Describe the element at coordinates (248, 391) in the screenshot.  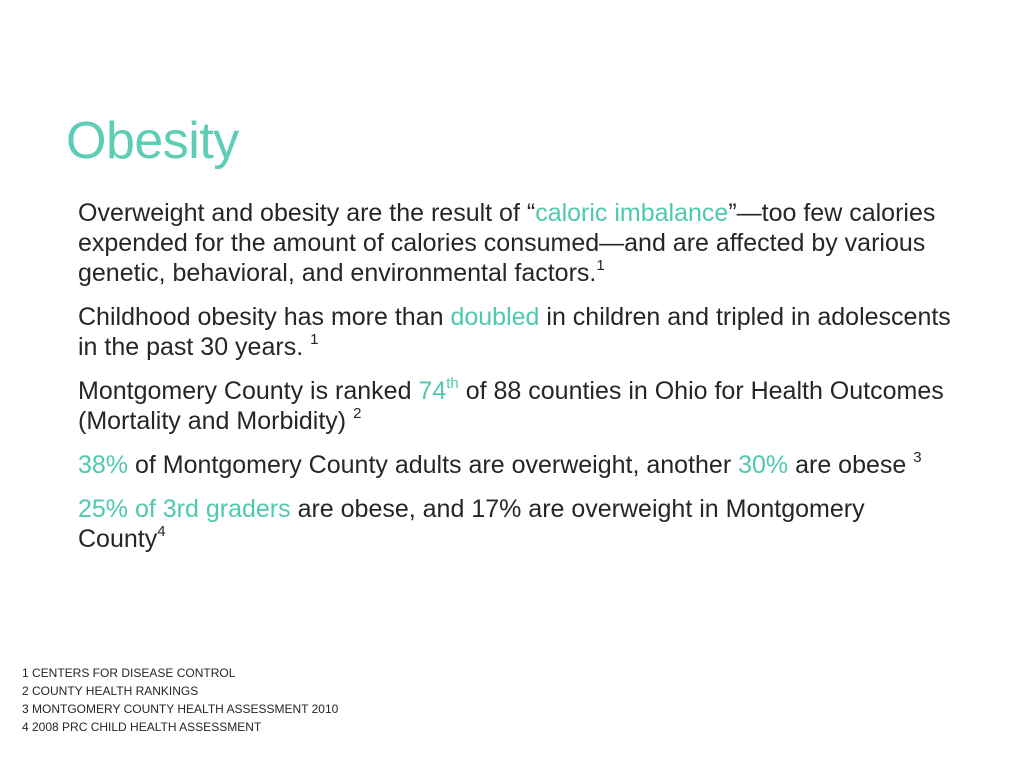
I see `paragraph-text: Montgomery County is ranked` at that location.